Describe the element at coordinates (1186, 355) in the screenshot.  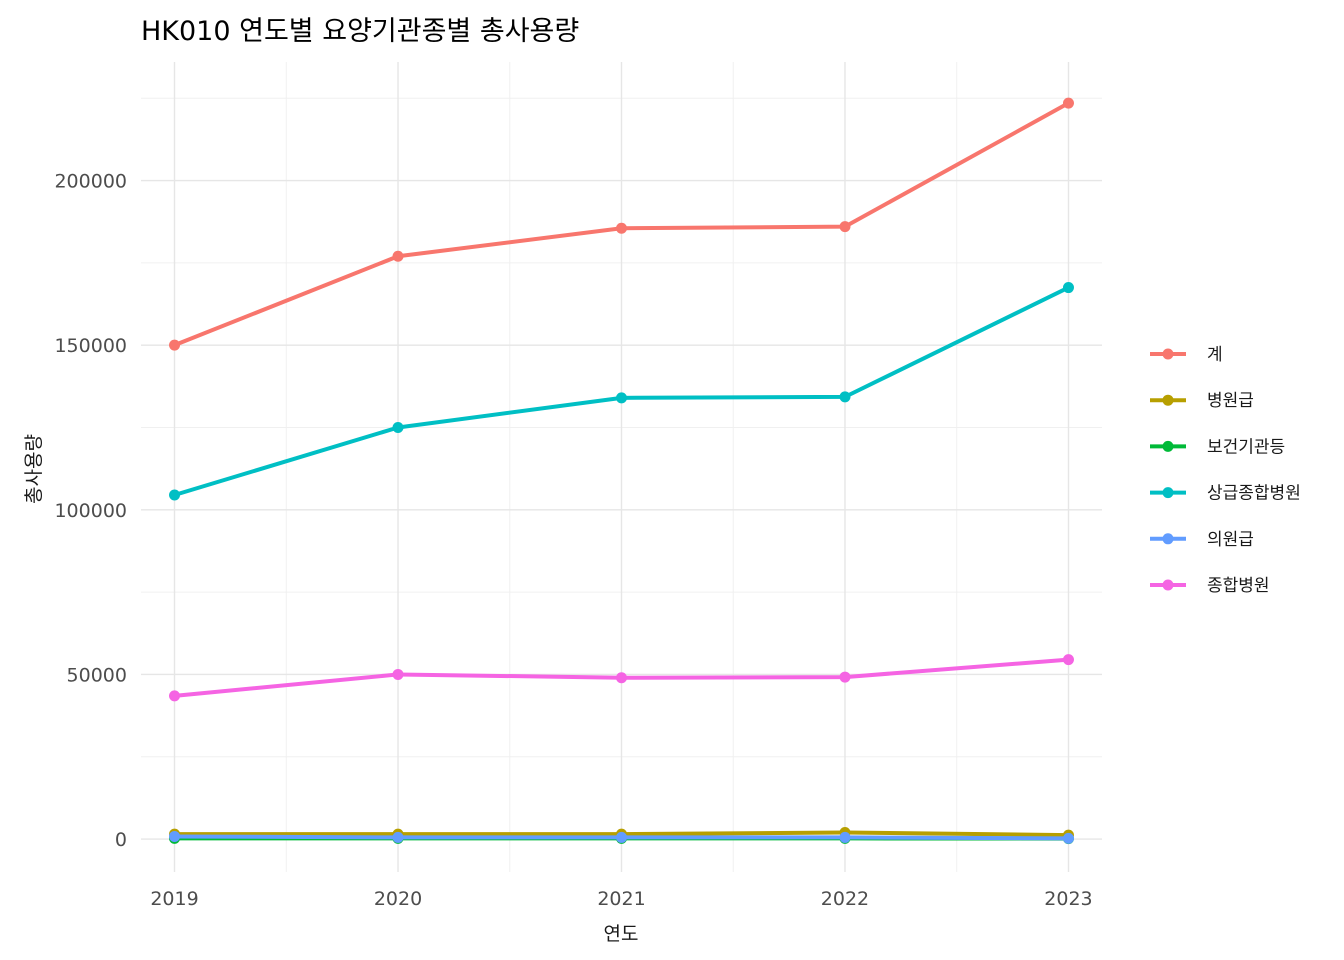
I see `legend-item: 계` at that location.